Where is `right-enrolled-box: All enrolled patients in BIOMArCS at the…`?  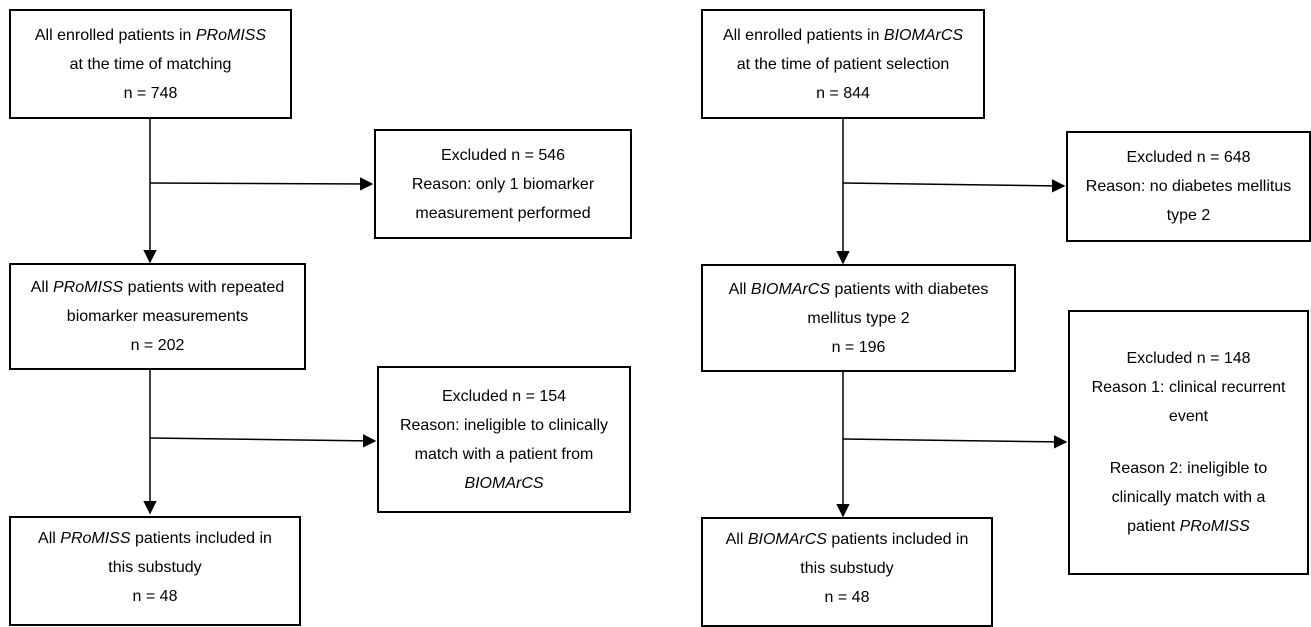 right-enrolled-box: All enrolled patients in BIOMArCS at the… is located at coordinates (843, 64).